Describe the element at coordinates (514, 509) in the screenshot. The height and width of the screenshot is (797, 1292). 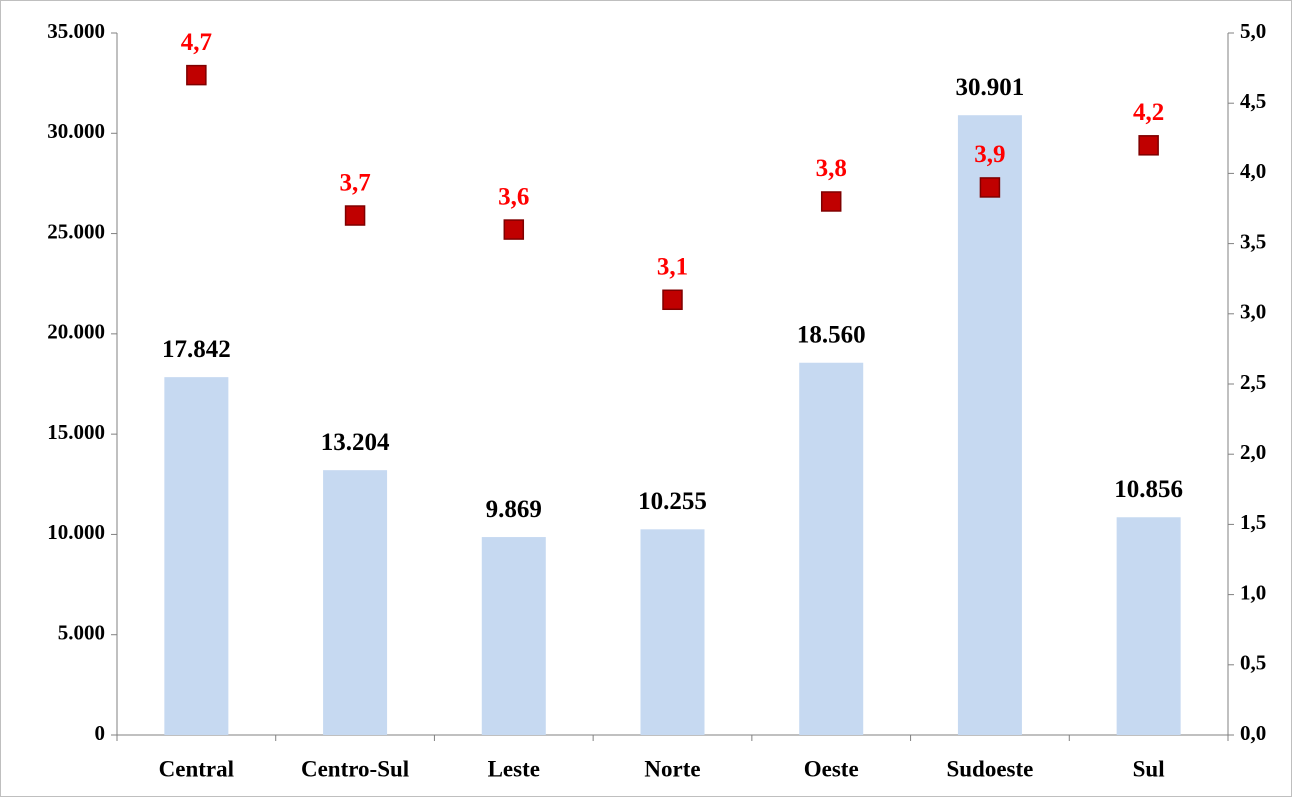
I see `bar-label: 9.869` at that location.